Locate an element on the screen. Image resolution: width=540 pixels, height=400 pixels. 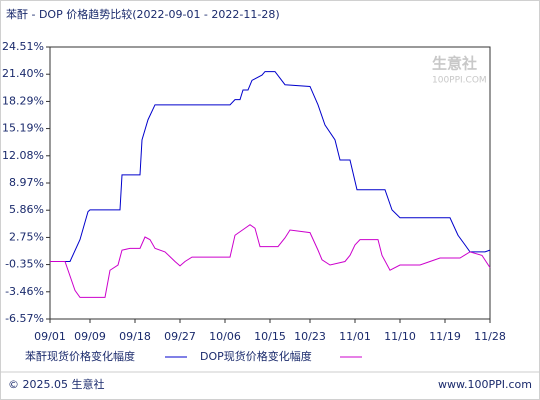
x-tick-label: 11/19 is located at coordinates (445, 336).